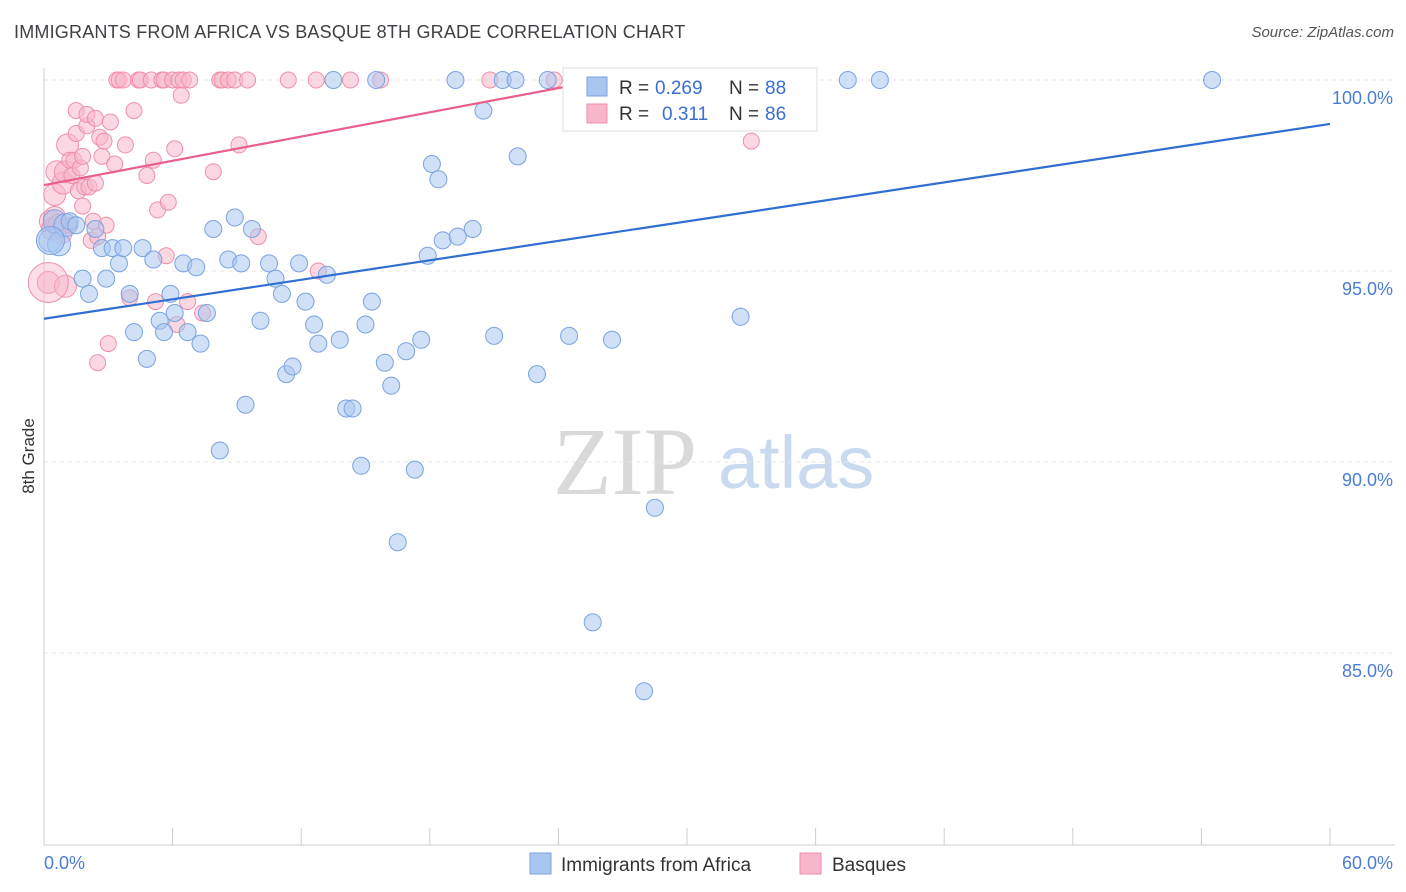 The width and height of the screenshot is (1406, 892). I want to click on legend-n-value-africa: 88, so click(775, 88).